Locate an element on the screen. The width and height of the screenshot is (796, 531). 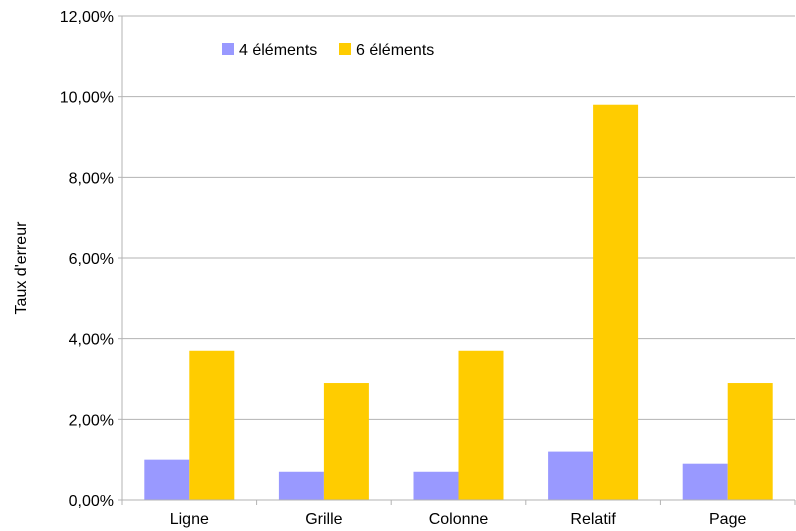
legend: 4 éléments 6 éléments is located at coordinates (328, 50).